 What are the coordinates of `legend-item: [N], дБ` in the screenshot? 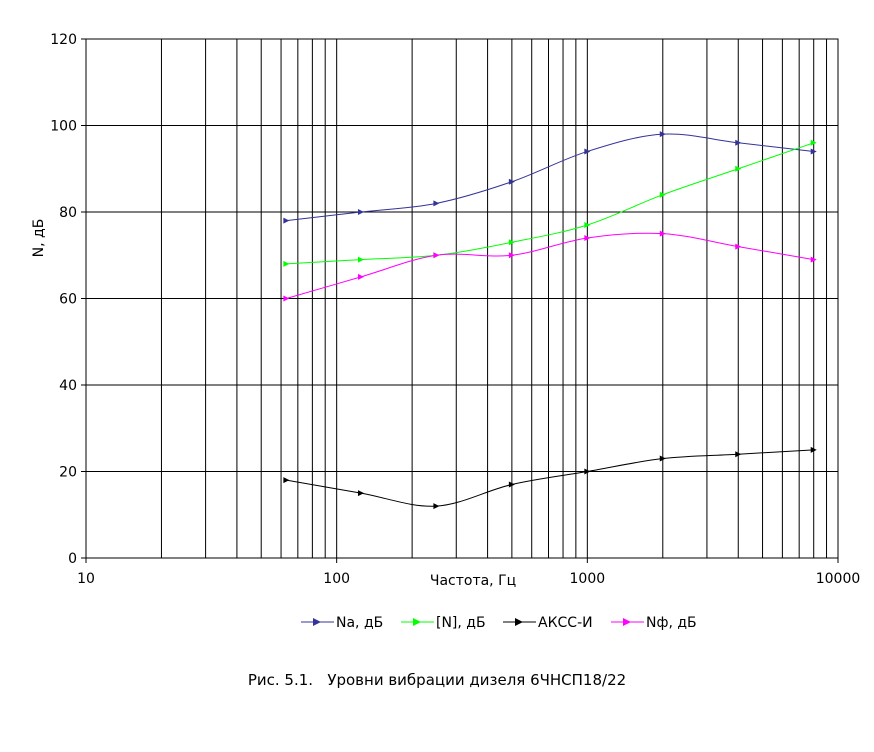 It's located at (443, 623).